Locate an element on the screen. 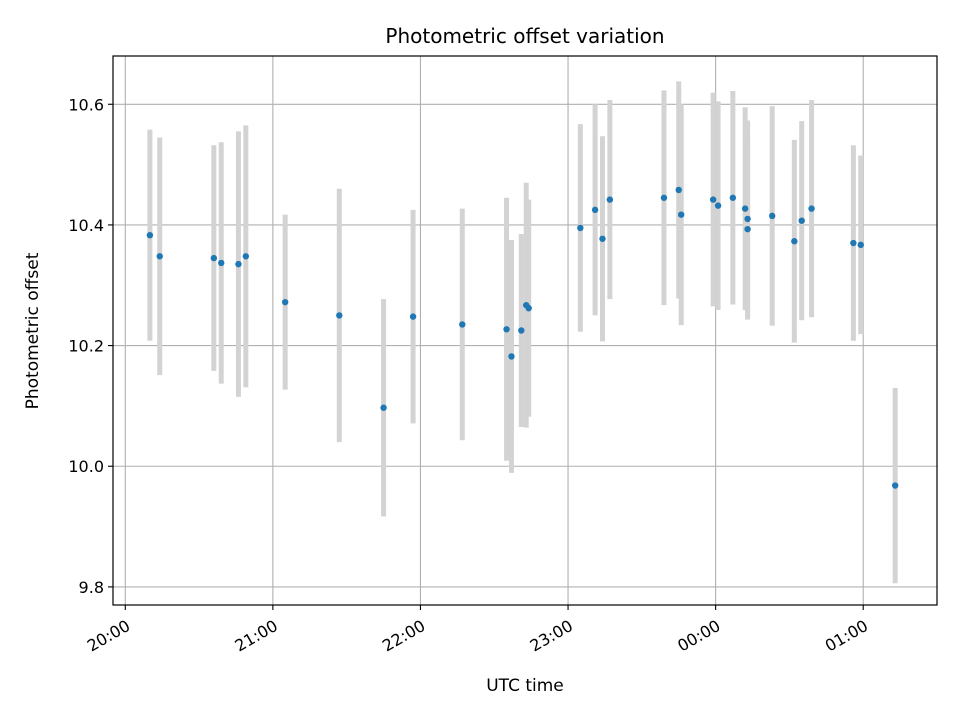 The width and height of the screenshot is (960, 720). y-tick-label: 10.4 is located at coordinates (86, 225).